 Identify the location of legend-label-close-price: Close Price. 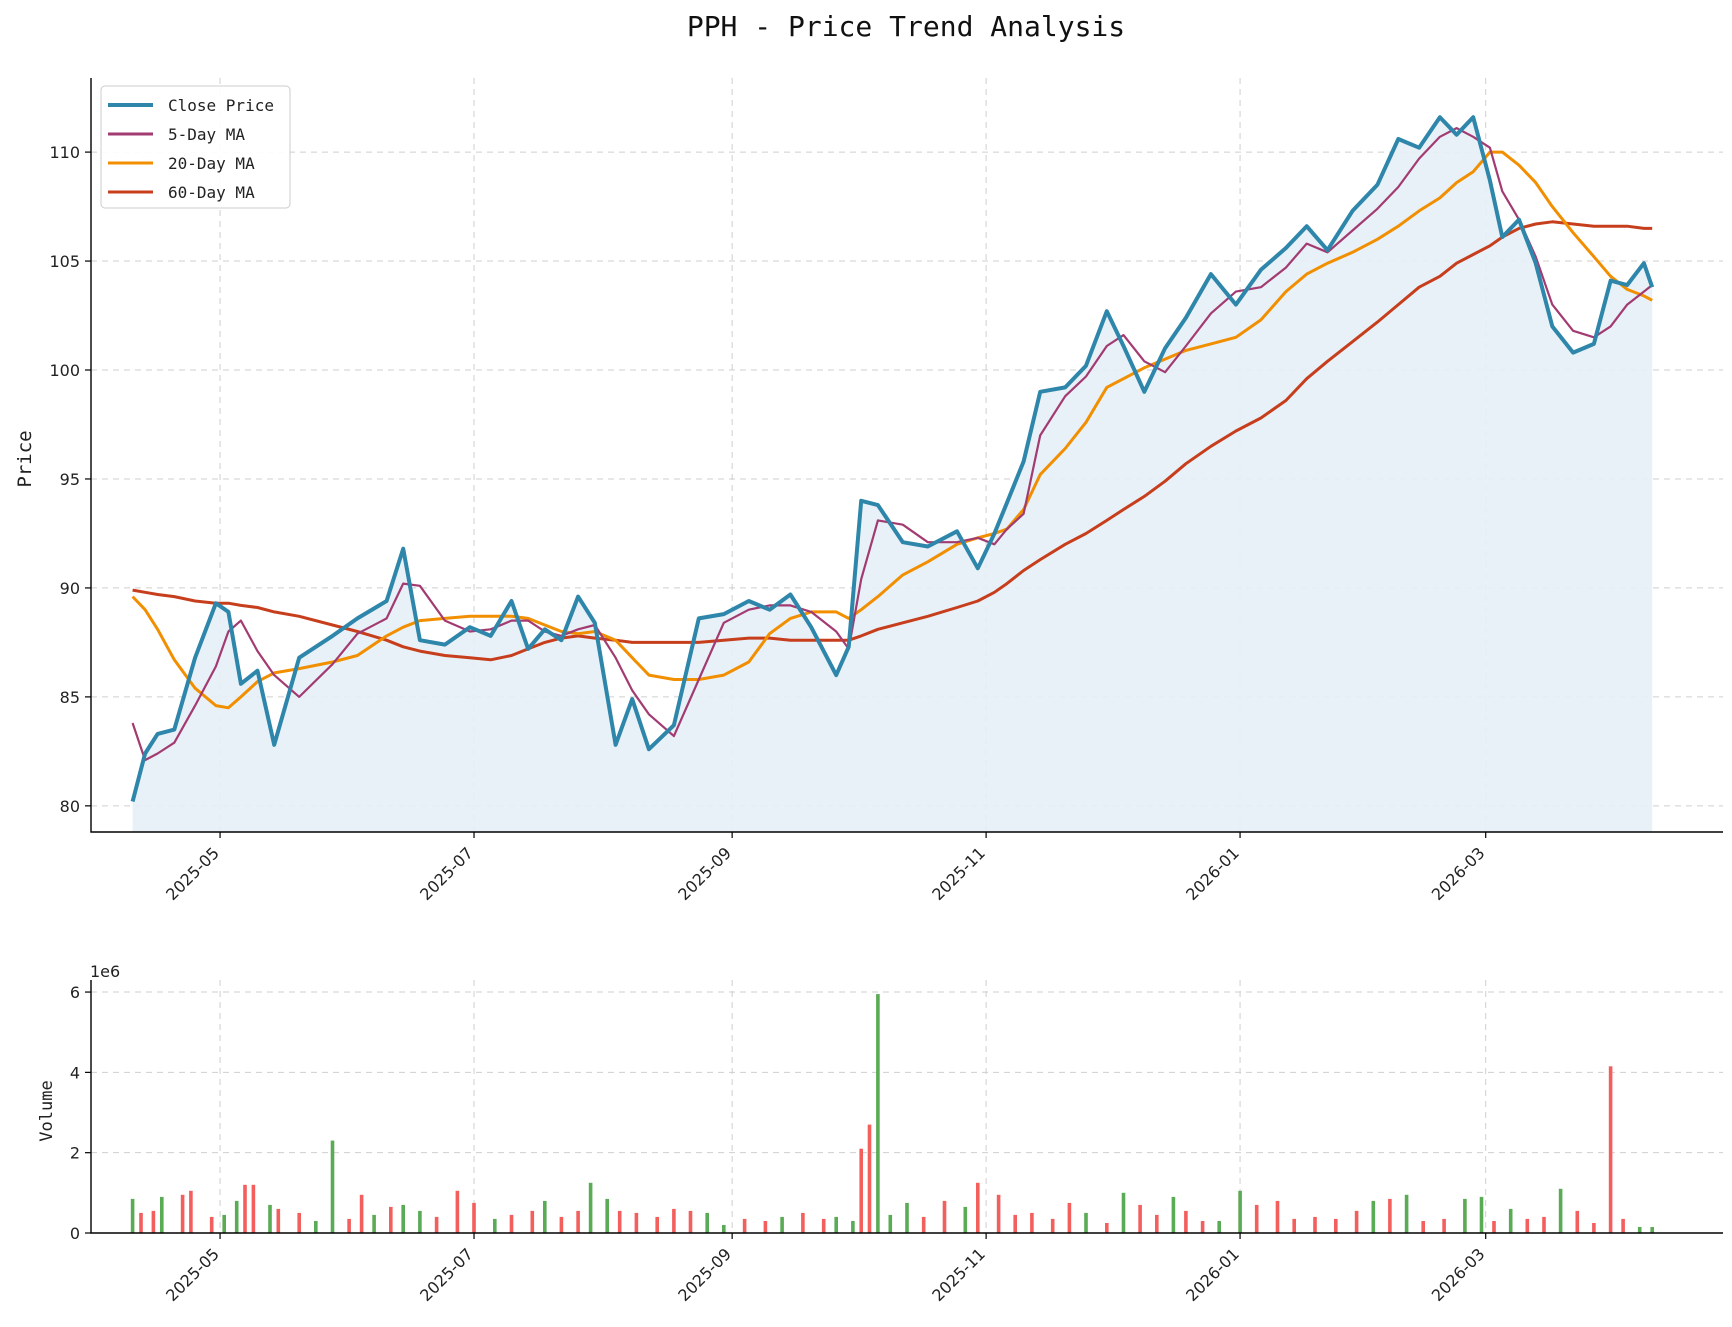
(221, 105).